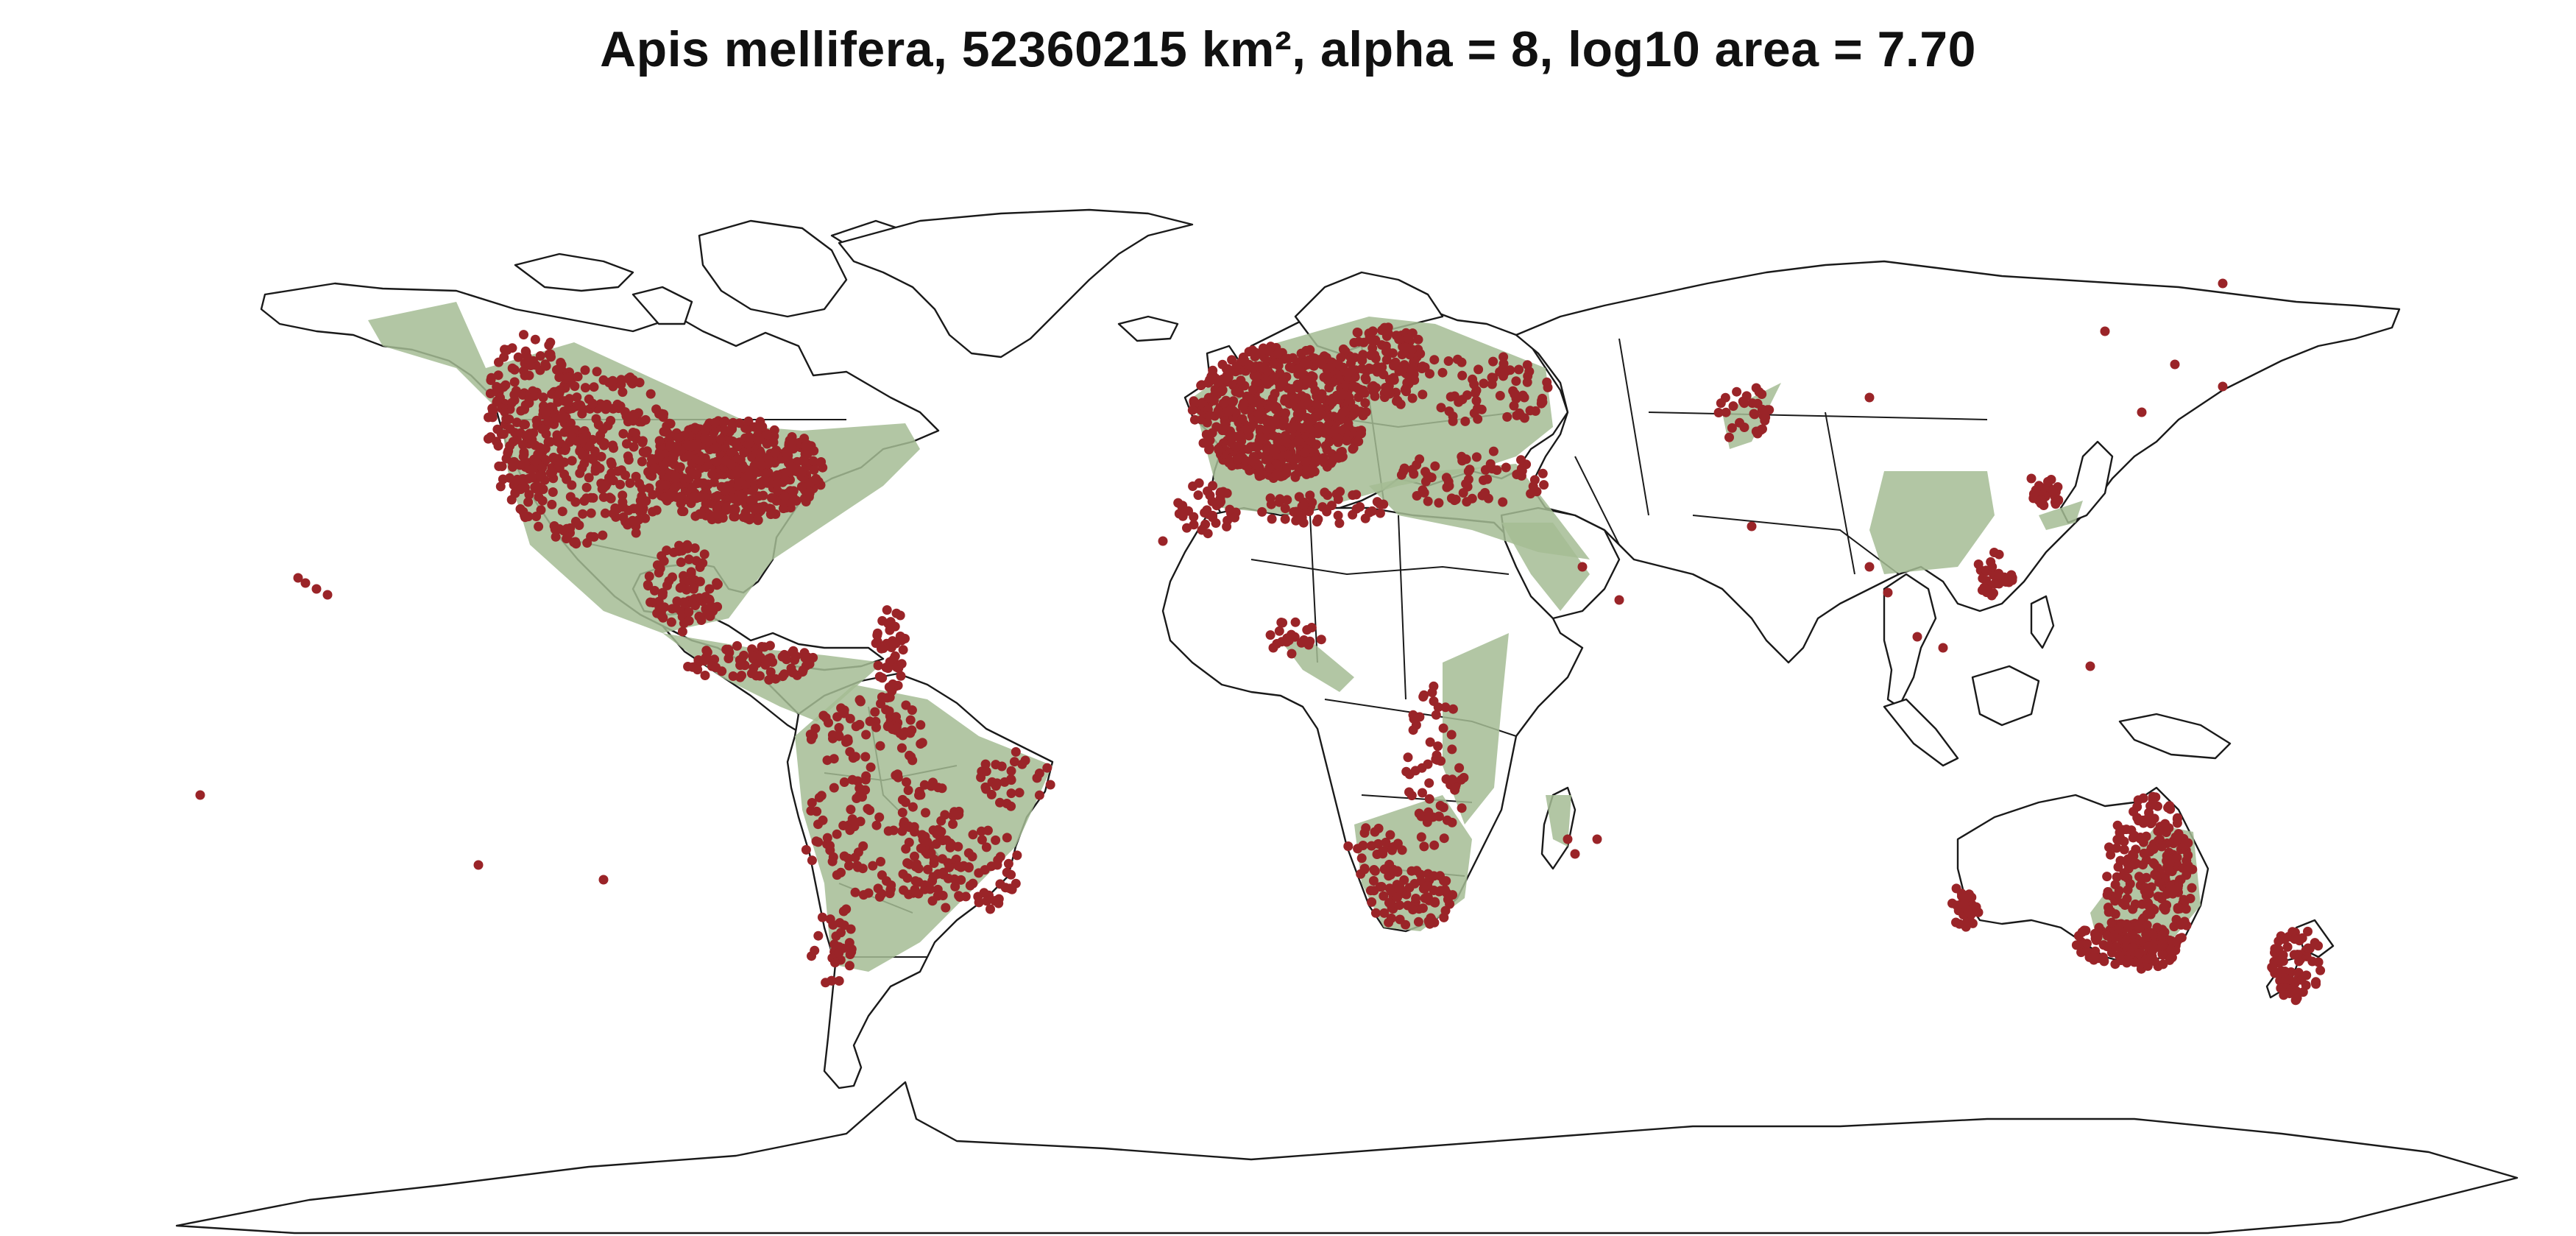 The height and width of the screenshot is (1236, 2576). Describe the element at coordinates (1295, 476) in the screenshot. I see `occurrence-point-2036` at that location.